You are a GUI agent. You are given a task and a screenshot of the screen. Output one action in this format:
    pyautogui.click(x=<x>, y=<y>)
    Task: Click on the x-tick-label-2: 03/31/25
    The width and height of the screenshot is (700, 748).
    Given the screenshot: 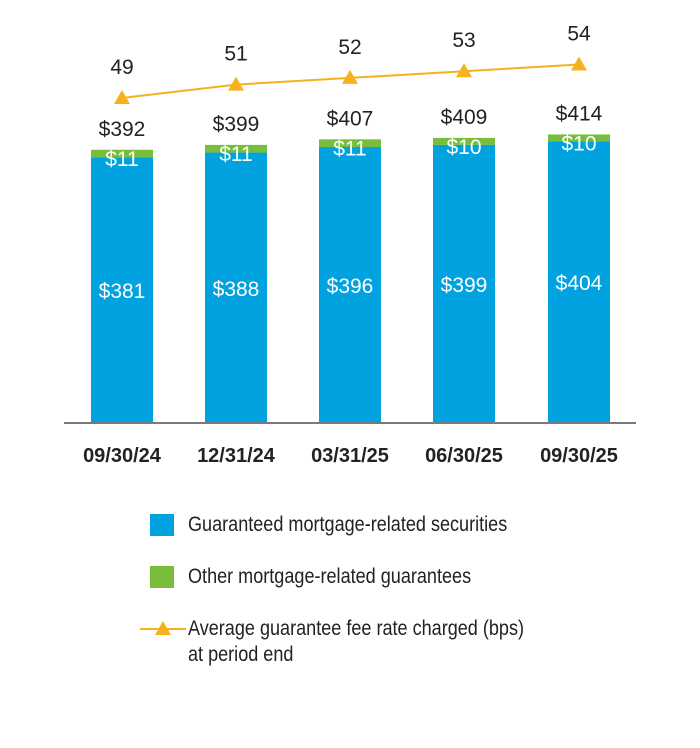 What is the action you would take?
    pyautogui.click(x=350, y=456)
    